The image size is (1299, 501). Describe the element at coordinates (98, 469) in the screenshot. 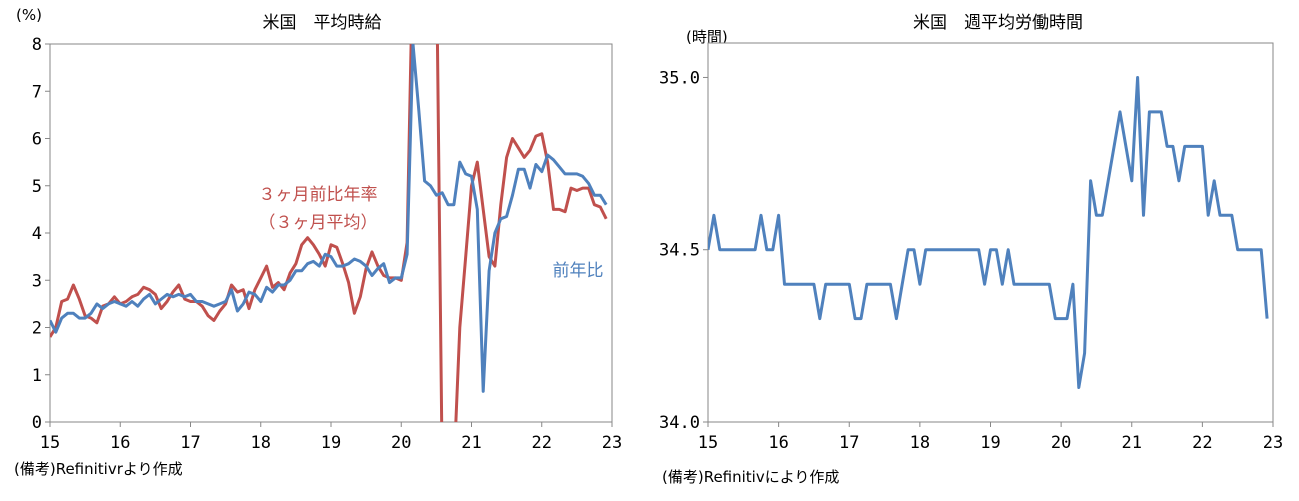

I see `left-chart-note: (備考)Refinitivrより作成` at that location.